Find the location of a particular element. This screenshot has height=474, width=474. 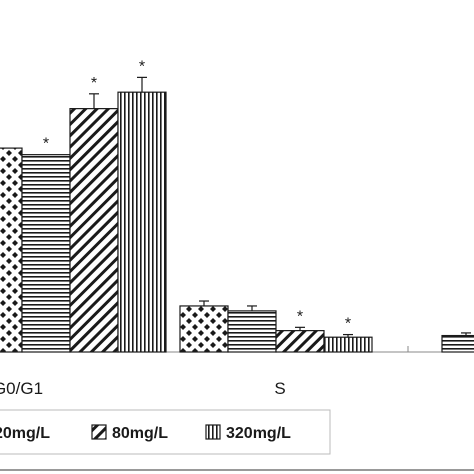

legend-label-0: 20mg/L is located at coordinates (25, 433).